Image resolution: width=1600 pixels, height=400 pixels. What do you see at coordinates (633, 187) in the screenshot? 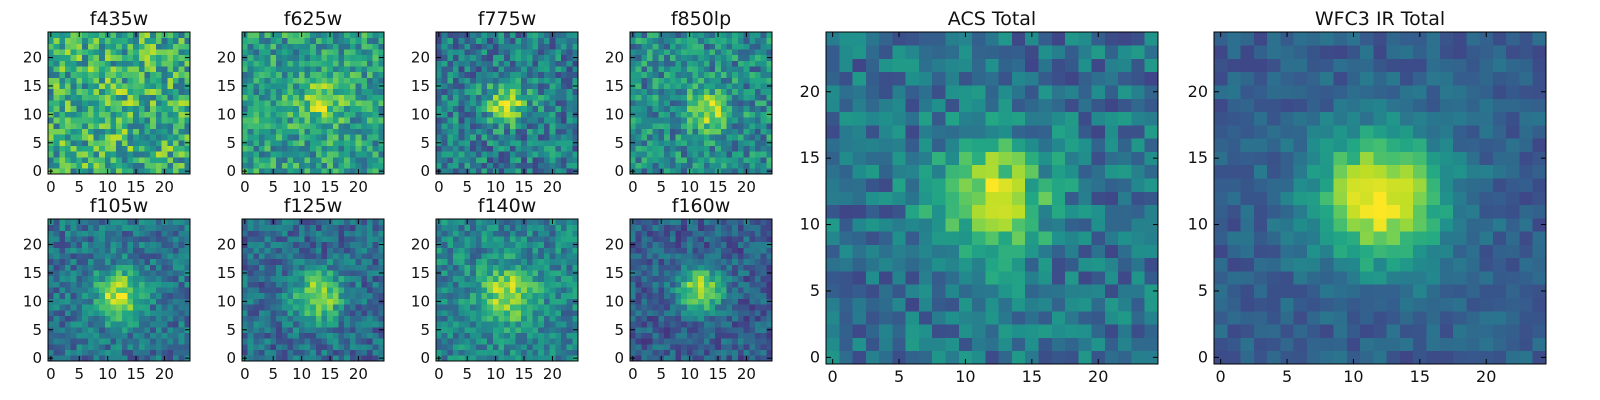
I see `x-tick-label: 0` at bounding box center [633, 187].